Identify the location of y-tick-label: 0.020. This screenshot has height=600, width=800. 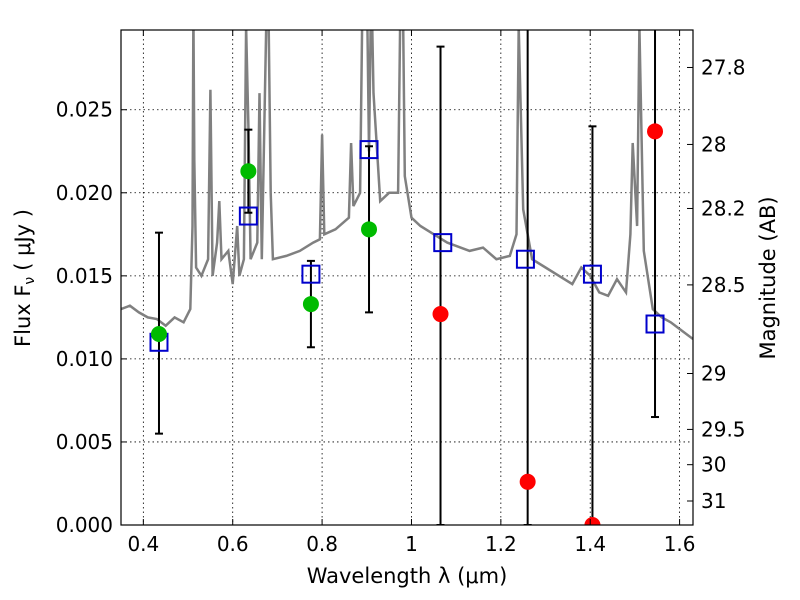
(84, 193).